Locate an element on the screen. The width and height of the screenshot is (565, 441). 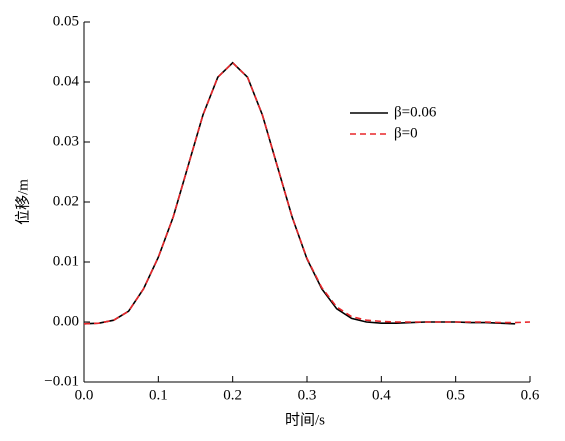
x-tick-label: 0.6 is located at coordinates (530, 395).